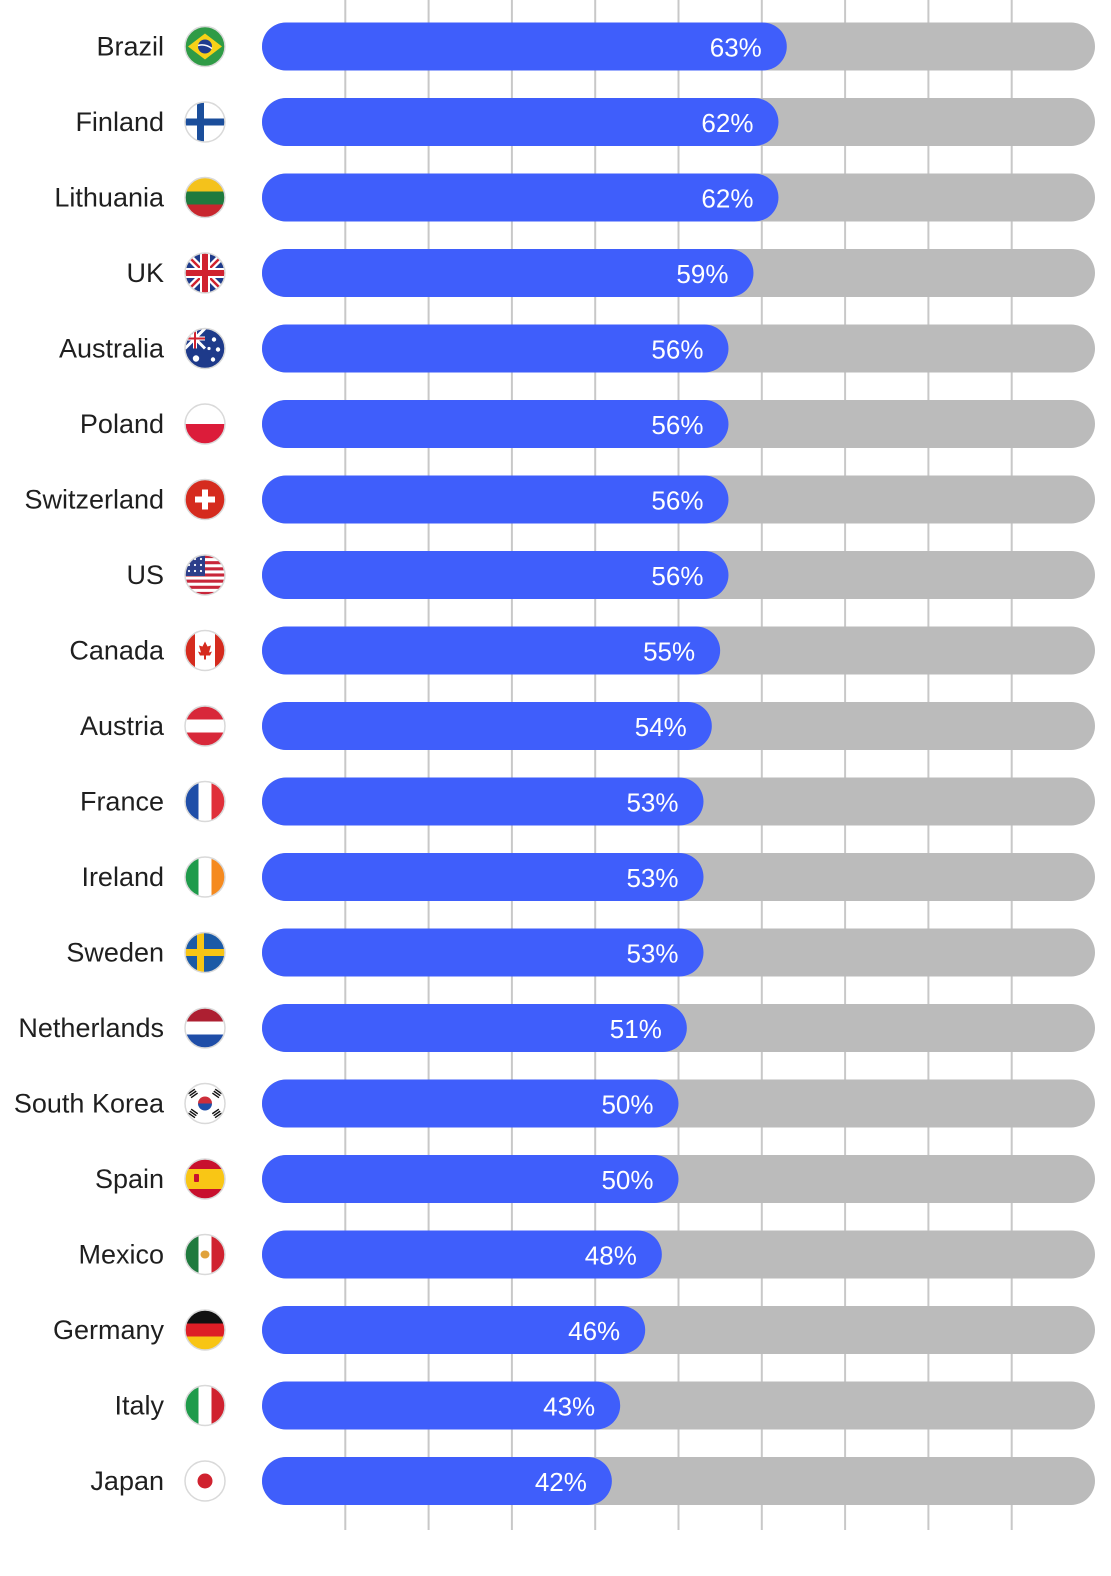  Describe the element at coordinates (205, 726) in the screenshot. I see `austria-flag-icon` at that location.